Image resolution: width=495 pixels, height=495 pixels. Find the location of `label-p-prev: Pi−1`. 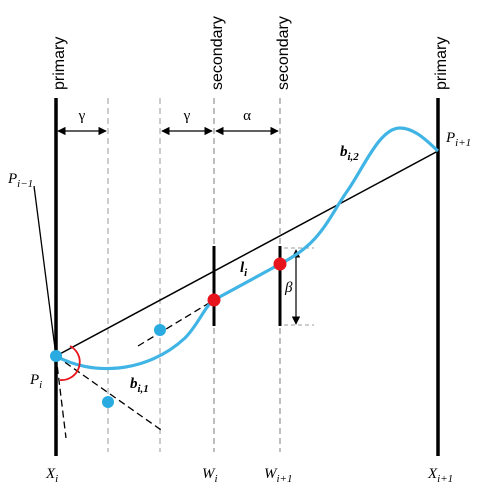

label-p-prev: Pi−1 is located at coordinates (20, 180).